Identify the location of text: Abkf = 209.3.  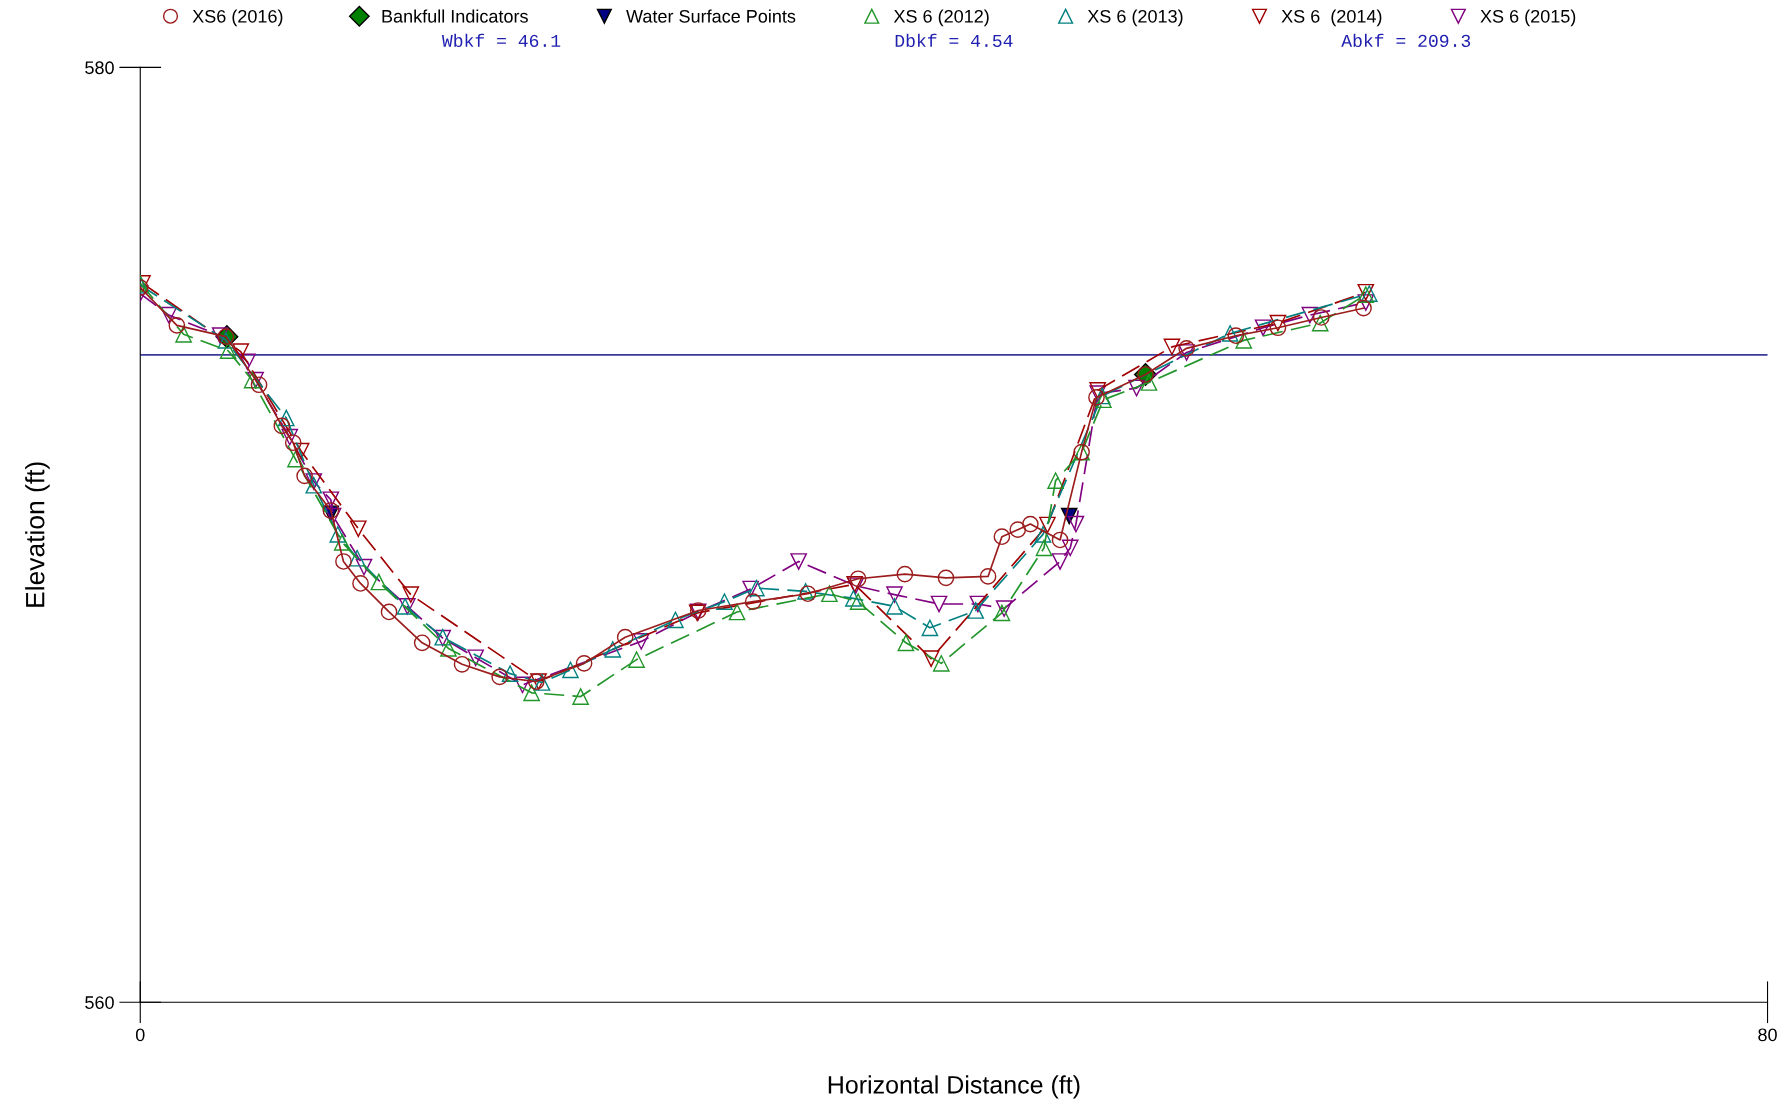
(1406, 40).